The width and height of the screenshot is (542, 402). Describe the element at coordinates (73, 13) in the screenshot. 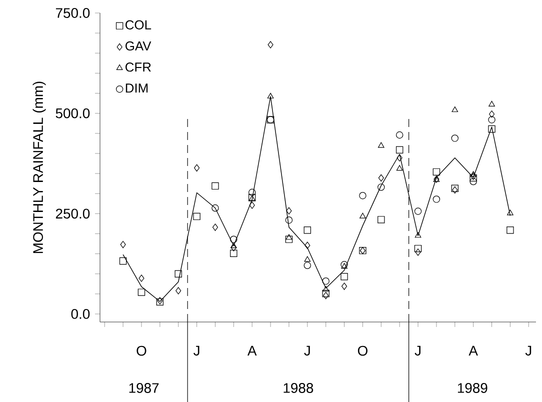

I see `y-tick-label: 750.0` at that location.